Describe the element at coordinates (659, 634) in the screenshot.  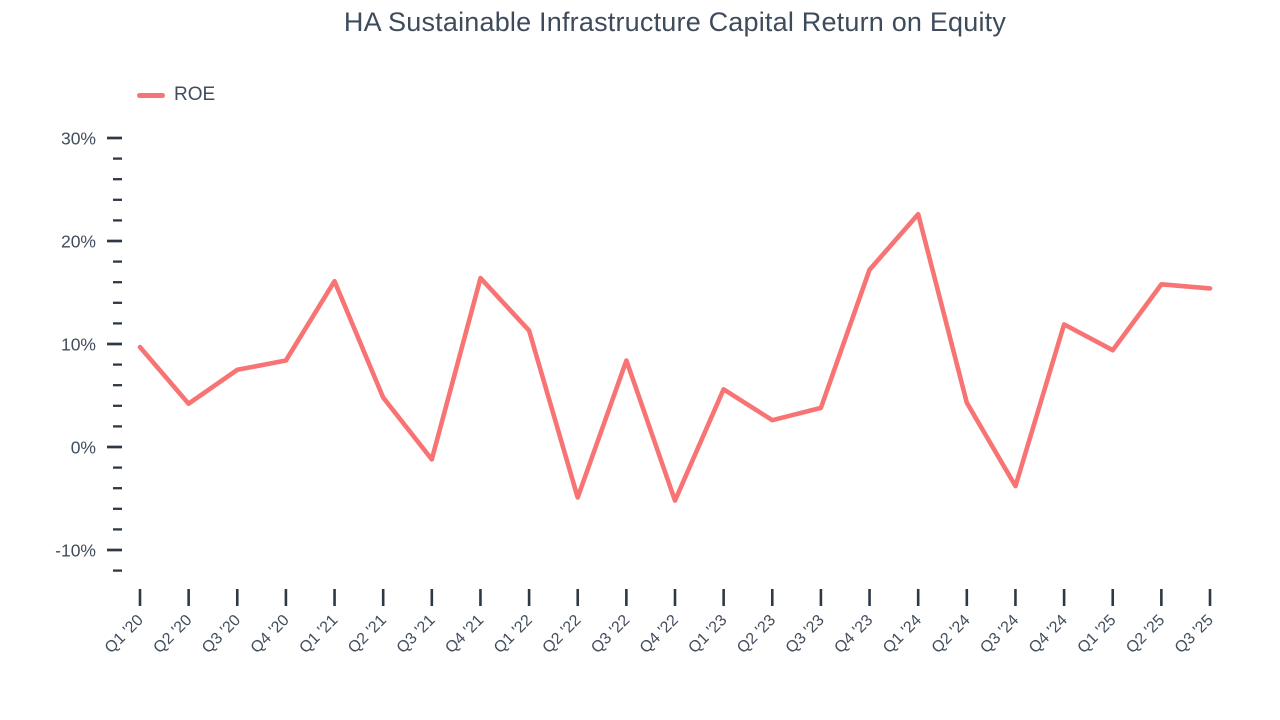
I see `x-tick-label: Q4 '22` at that location.